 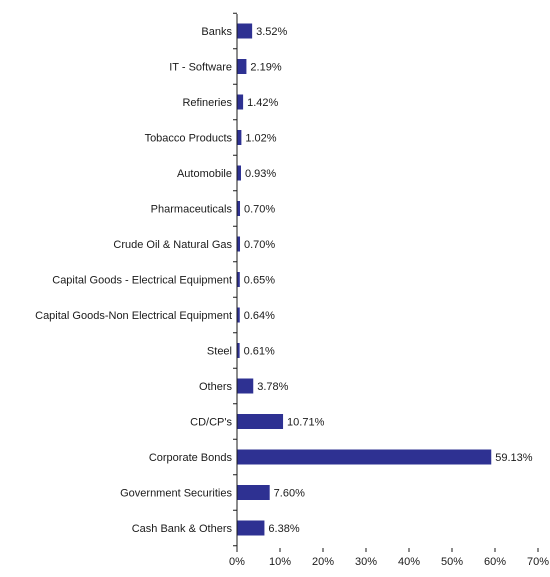 I want to click on category-label: CD/CP's, so click(x=211, y=423).